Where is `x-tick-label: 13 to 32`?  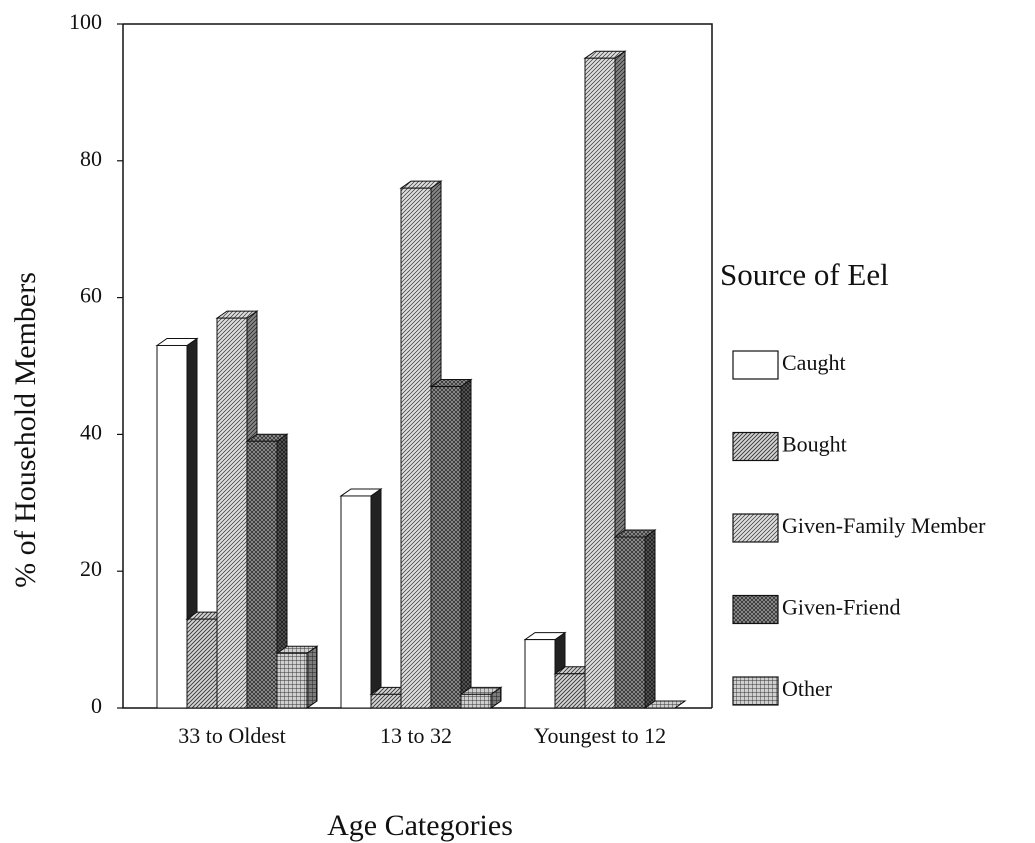
x-tick-label: 13 to 32 is located at coordinates (416, 735).